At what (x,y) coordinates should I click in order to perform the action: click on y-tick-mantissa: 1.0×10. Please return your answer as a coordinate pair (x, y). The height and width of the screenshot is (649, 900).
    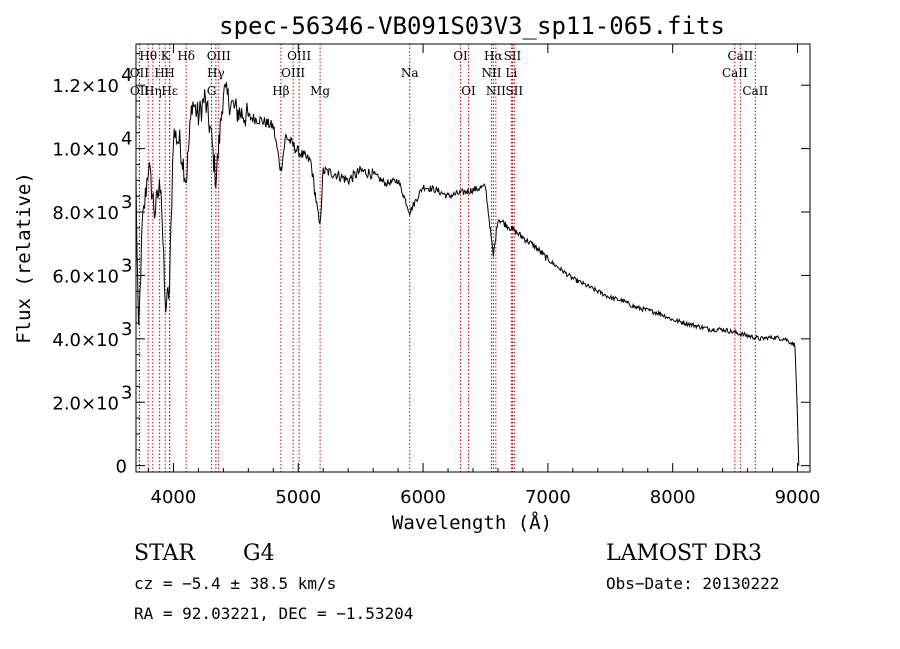
    Looking at the image, I should click on (85, 150).